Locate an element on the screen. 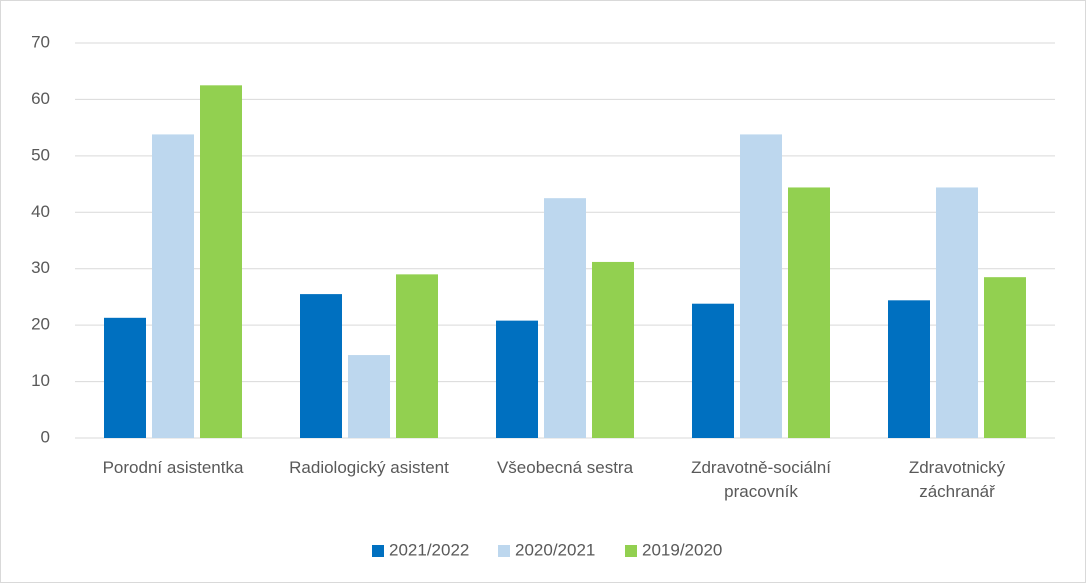 This screenshot has width=1086, height=583. y-tick-label: 10 is located at coordinates (40, 380).